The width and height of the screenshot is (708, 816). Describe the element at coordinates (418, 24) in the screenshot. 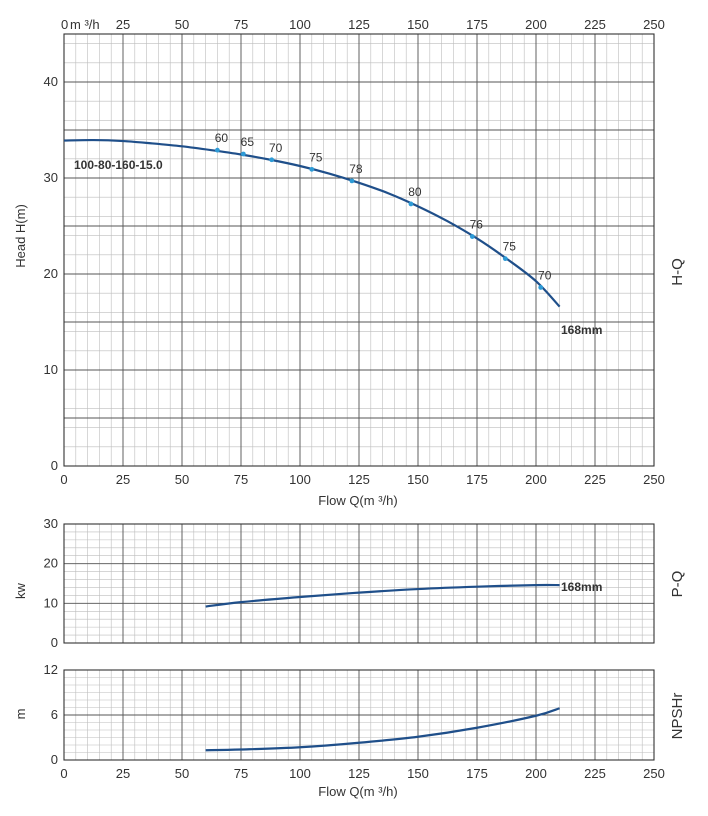

I see `top-x-tick-label: 150` at that location.